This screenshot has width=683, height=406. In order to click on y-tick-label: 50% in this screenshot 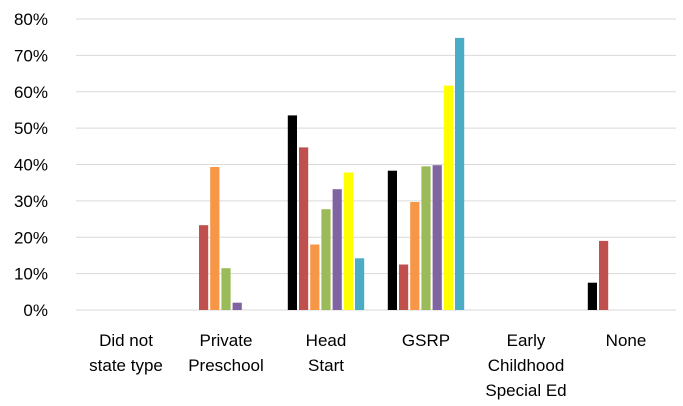, I will do `click(31, 128)`.